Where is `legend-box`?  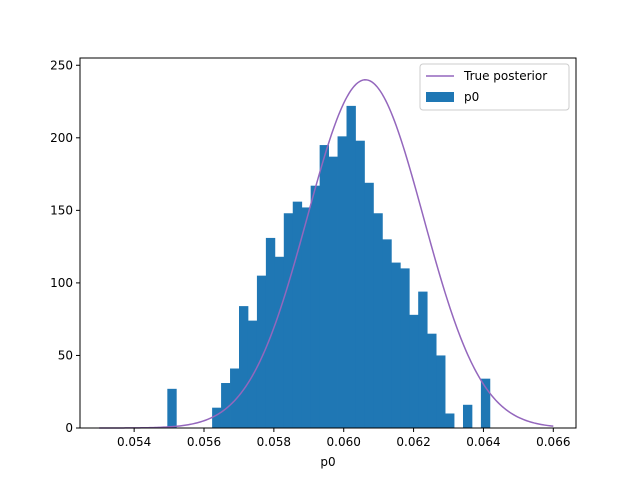 legend-box is located at coordinates (494, 87).